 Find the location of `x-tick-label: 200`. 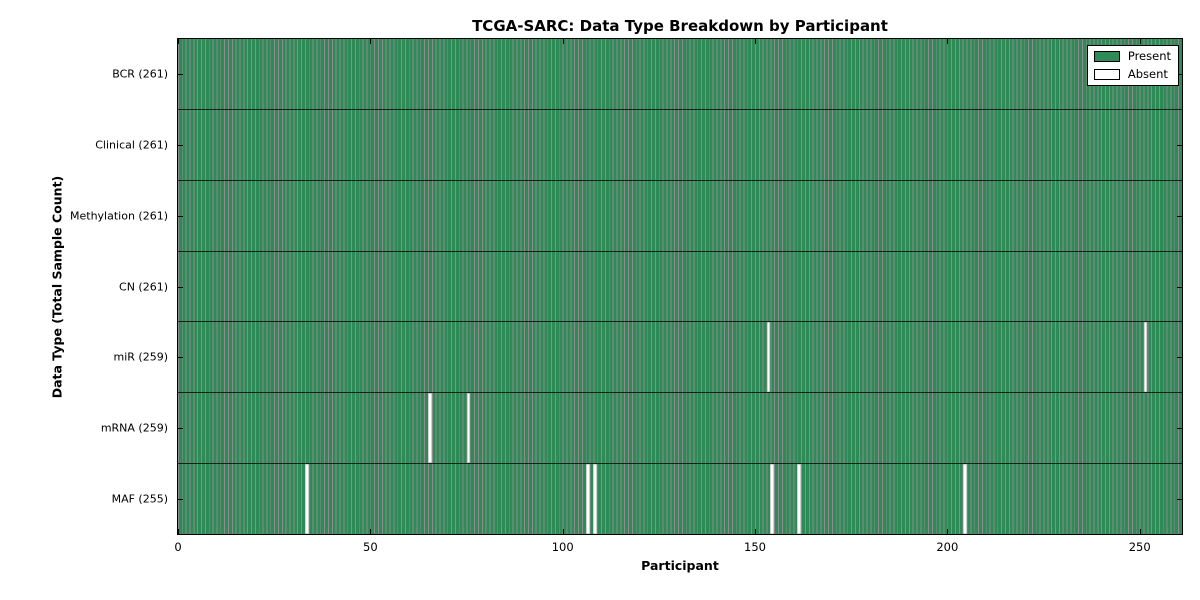

x-tick-label: 200 is located at coordinates (947, 547).